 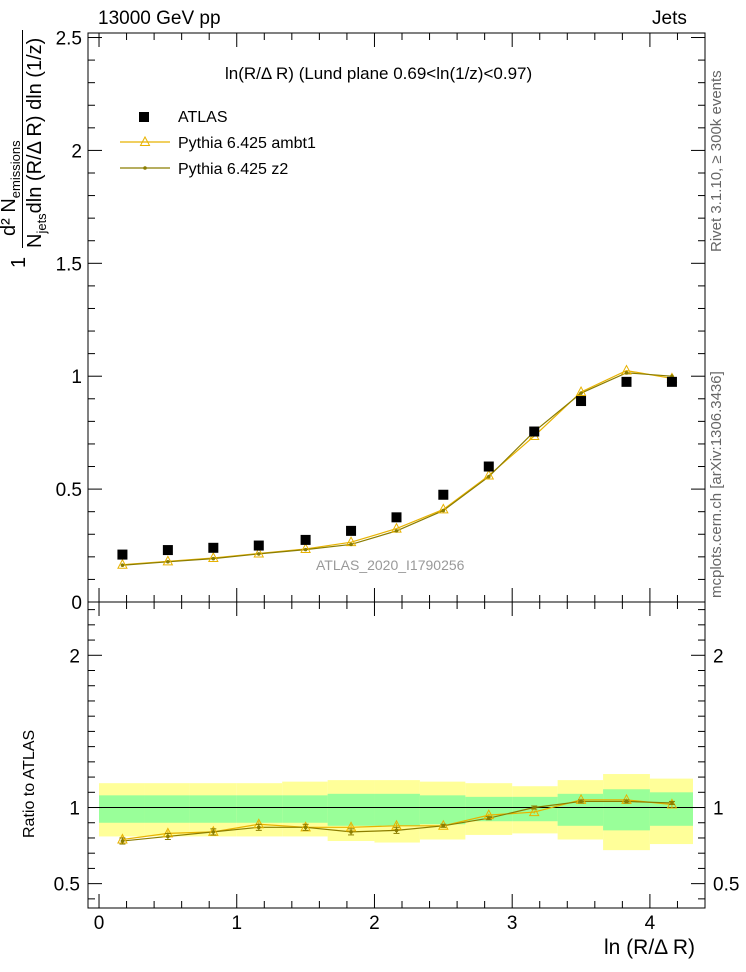 What do you see at coordinates (67, 885) in the screenshot?
I see `ratio-ytick-label: 0.5` at bounding box center [67, 885].